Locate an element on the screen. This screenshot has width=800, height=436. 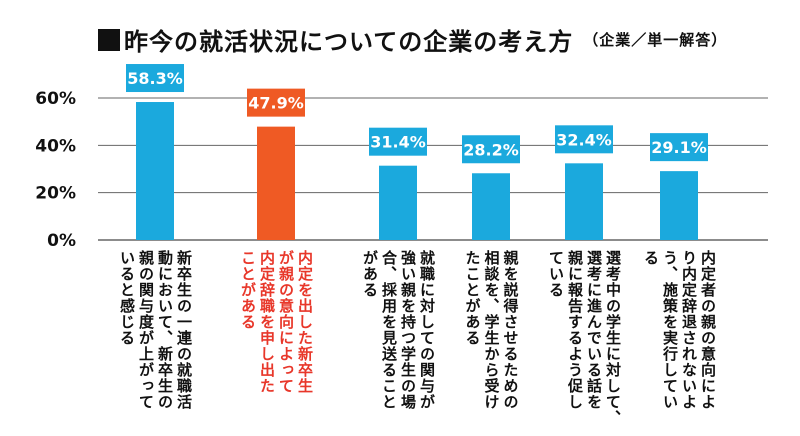
category-label: 内定者の親の意向によ り内定辞退されないよ う、施策を実行してい る is located at coordinates (679, 330).